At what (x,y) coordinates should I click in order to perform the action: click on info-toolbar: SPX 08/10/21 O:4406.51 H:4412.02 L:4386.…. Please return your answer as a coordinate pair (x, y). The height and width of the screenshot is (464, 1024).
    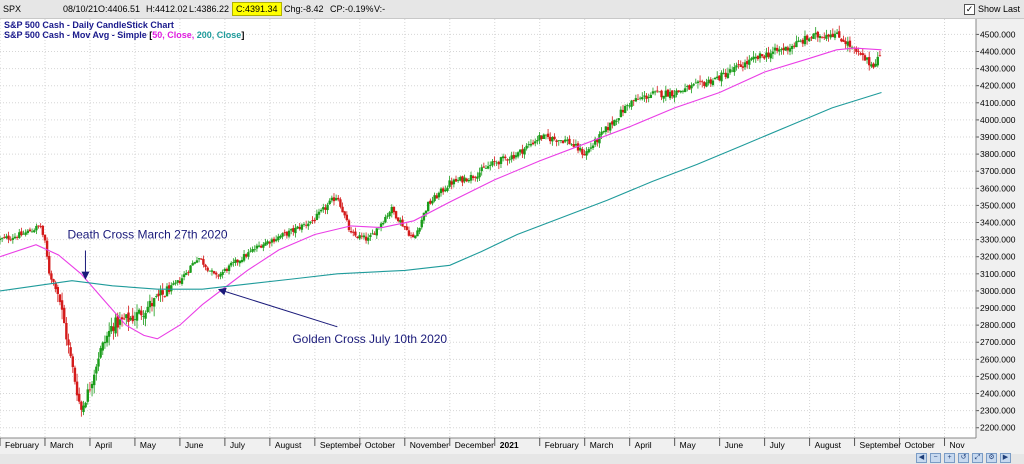
    Looking at the image, I should click on (512, 9).